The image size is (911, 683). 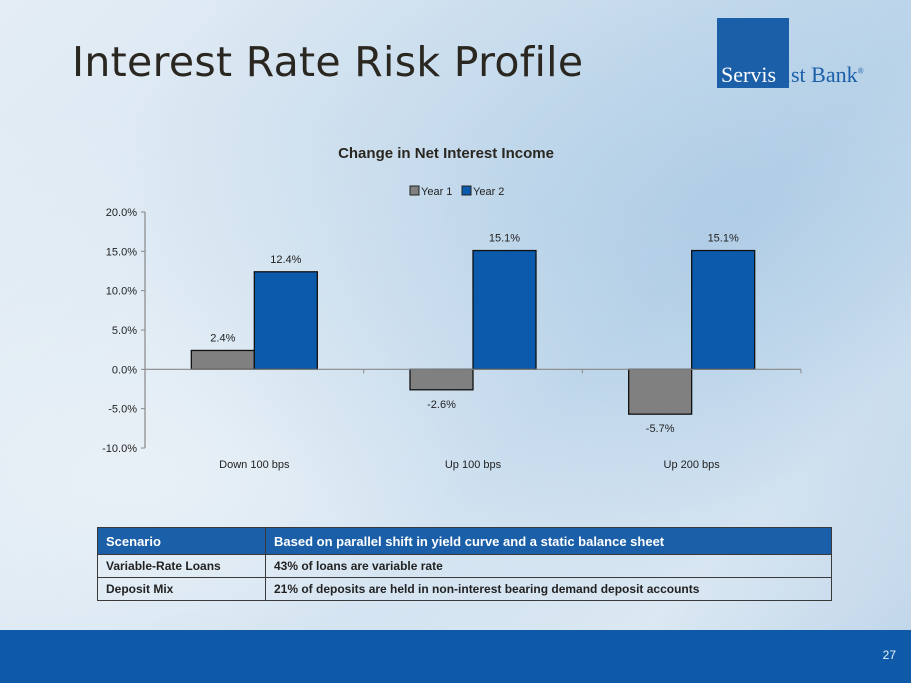 What do you see at coordinates (660, 391) in the screenshot?
I see `bar-year1-up-200-bps` at bounding box center [660, 391].